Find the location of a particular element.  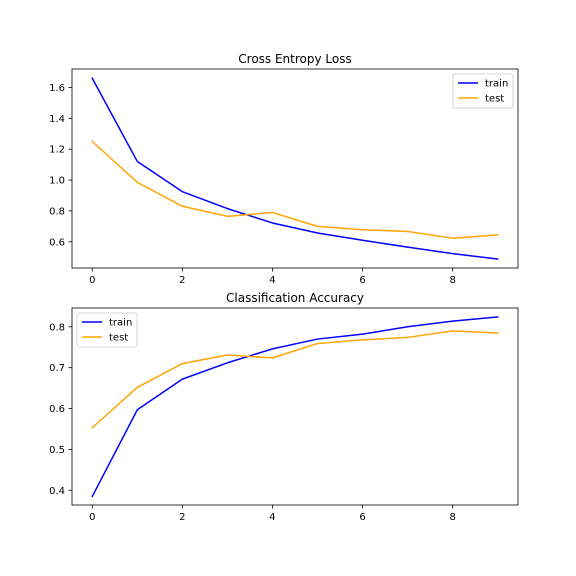

y-tick-label: 1.0 is located at coordinates (57, 181).